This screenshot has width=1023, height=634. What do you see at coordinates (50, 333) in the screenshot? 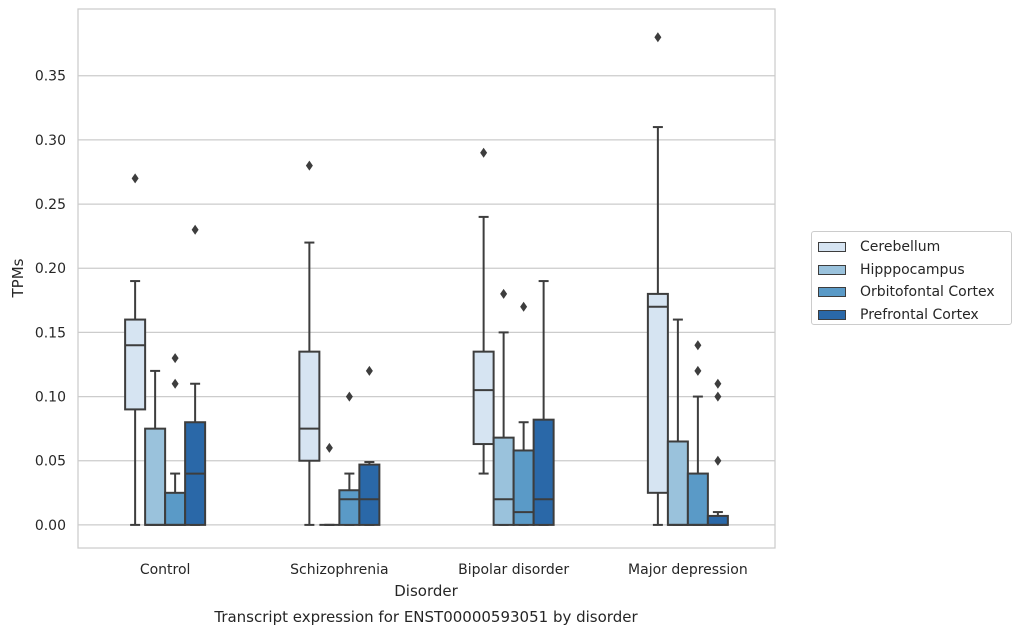
I see `y-tick-label: 0.15` at bounding box center [50, 333].